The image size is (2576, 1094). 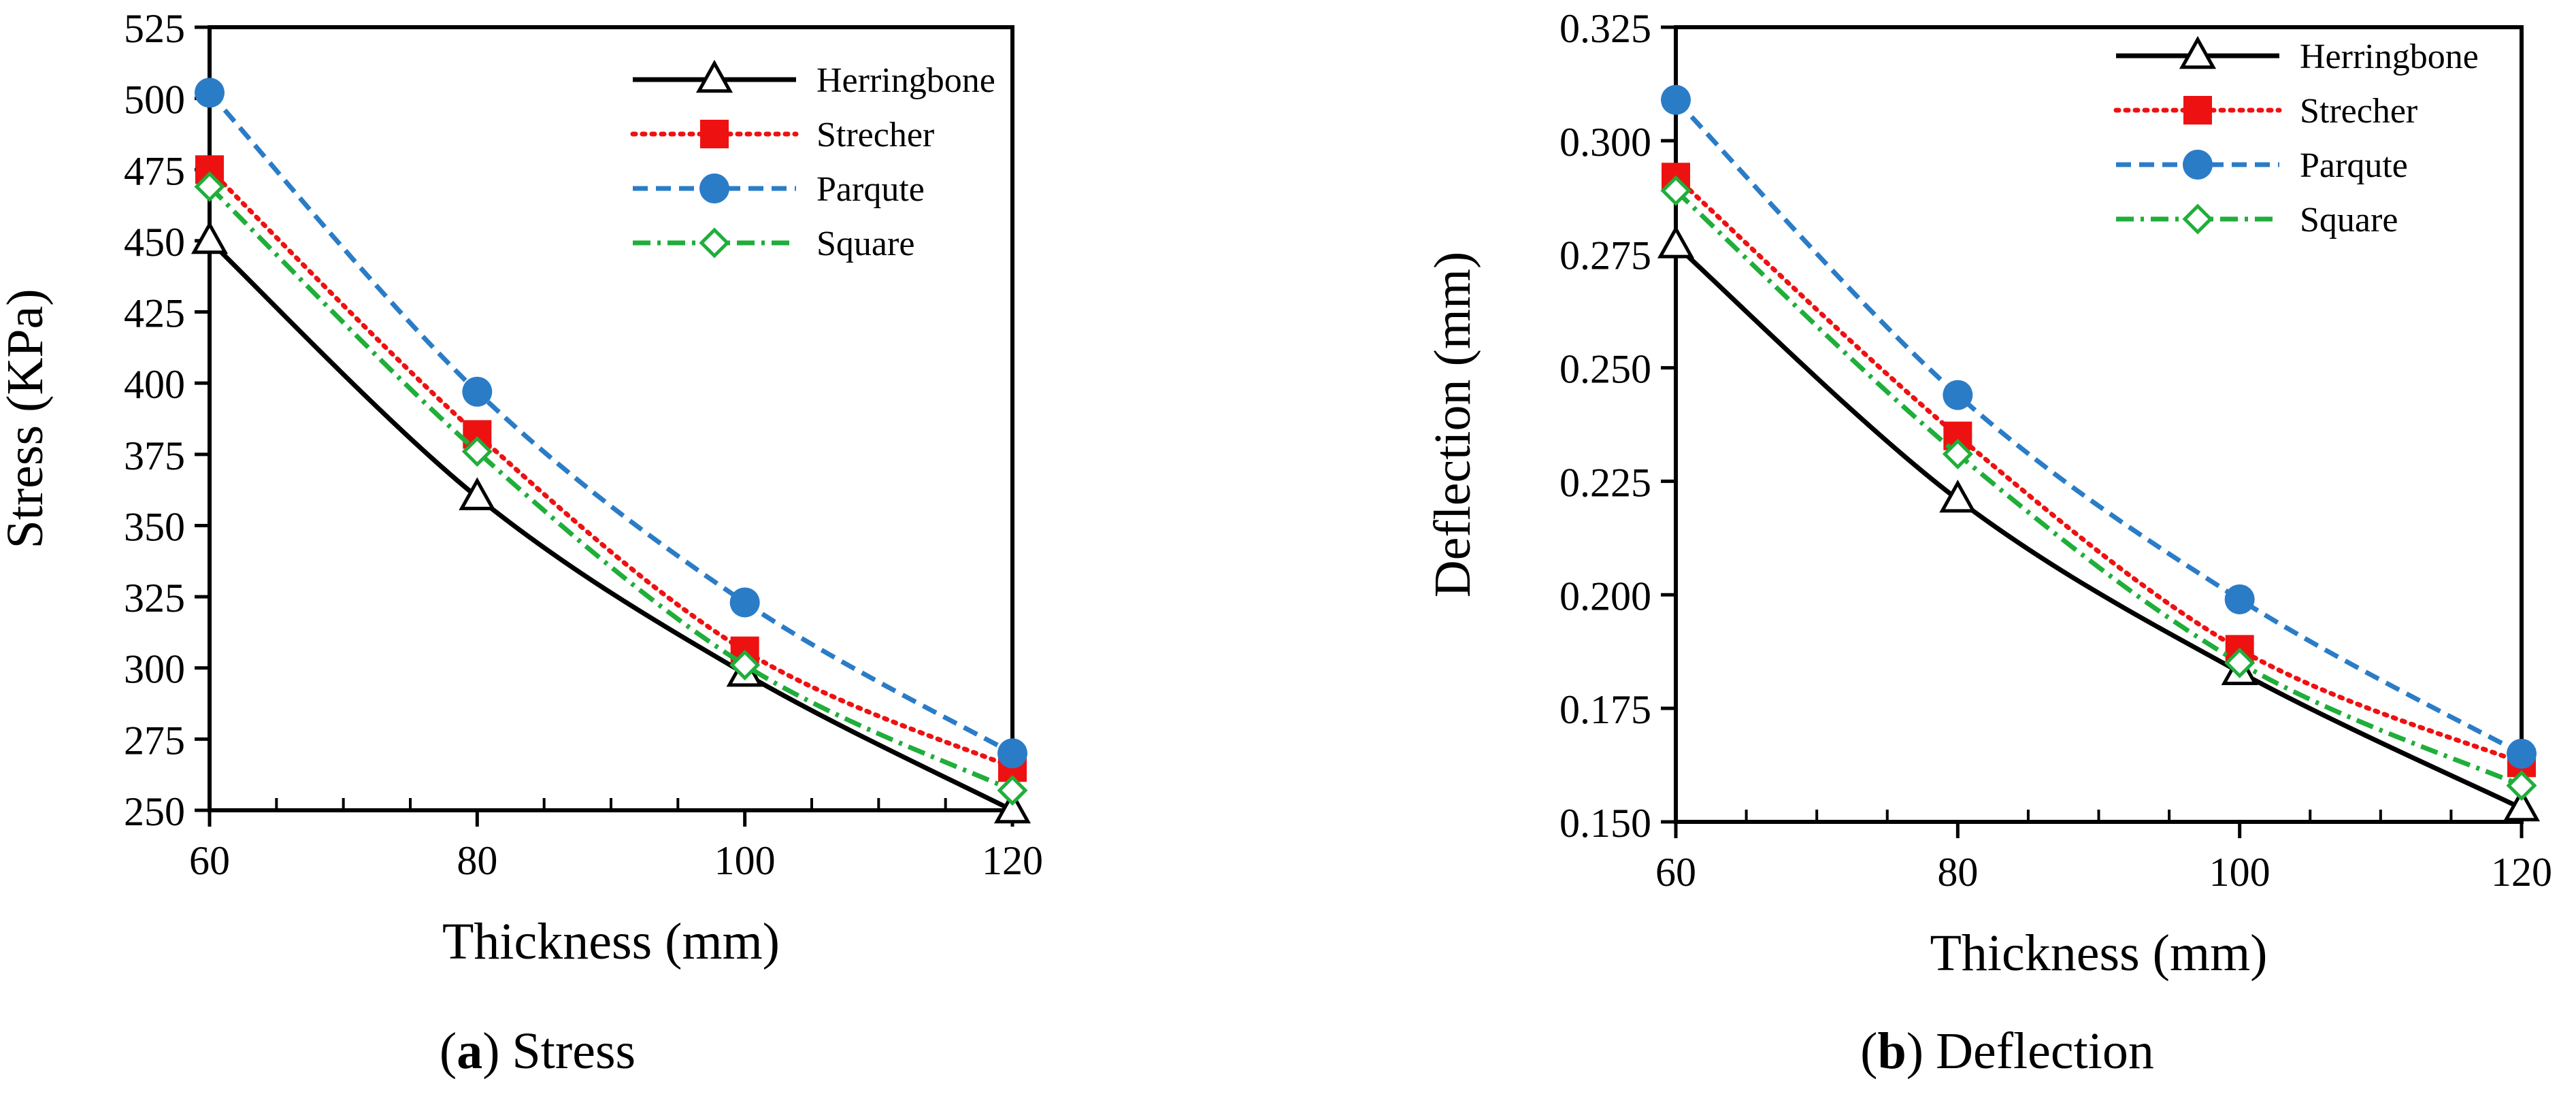 I want to click on y-tick-label: 425, so click(x=154, y=313).